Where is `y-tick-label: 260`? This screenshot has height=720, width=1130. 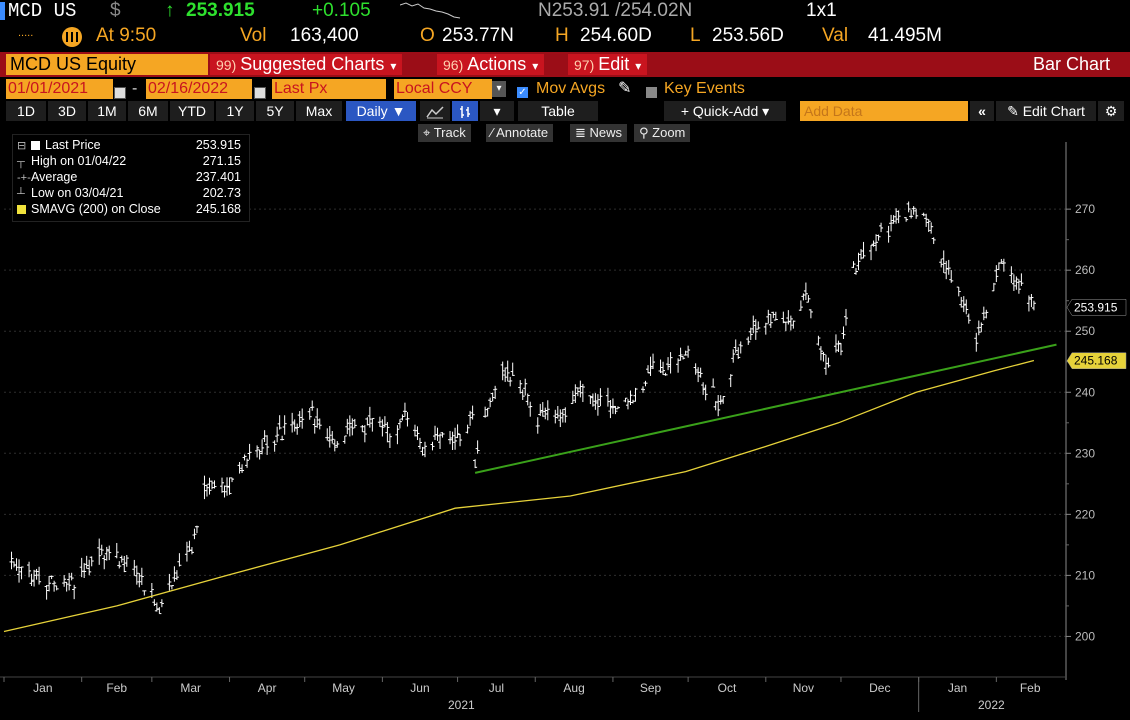 y-tick-label: 260 is located at coordinates (1085, 270).